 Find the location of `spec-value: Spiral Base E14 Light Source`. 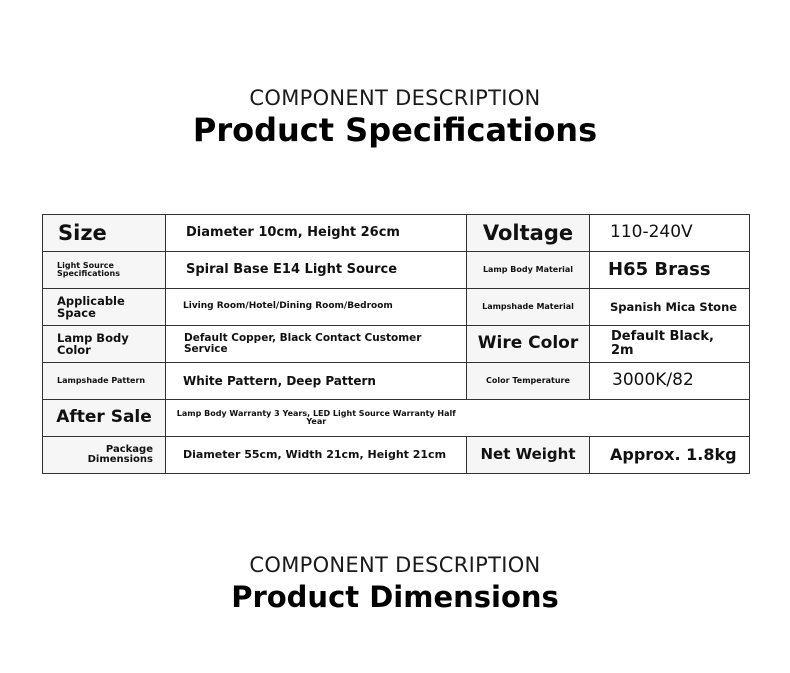

spec-value: Spiral Base E14 Light Source is located at coordinates (316, 270).